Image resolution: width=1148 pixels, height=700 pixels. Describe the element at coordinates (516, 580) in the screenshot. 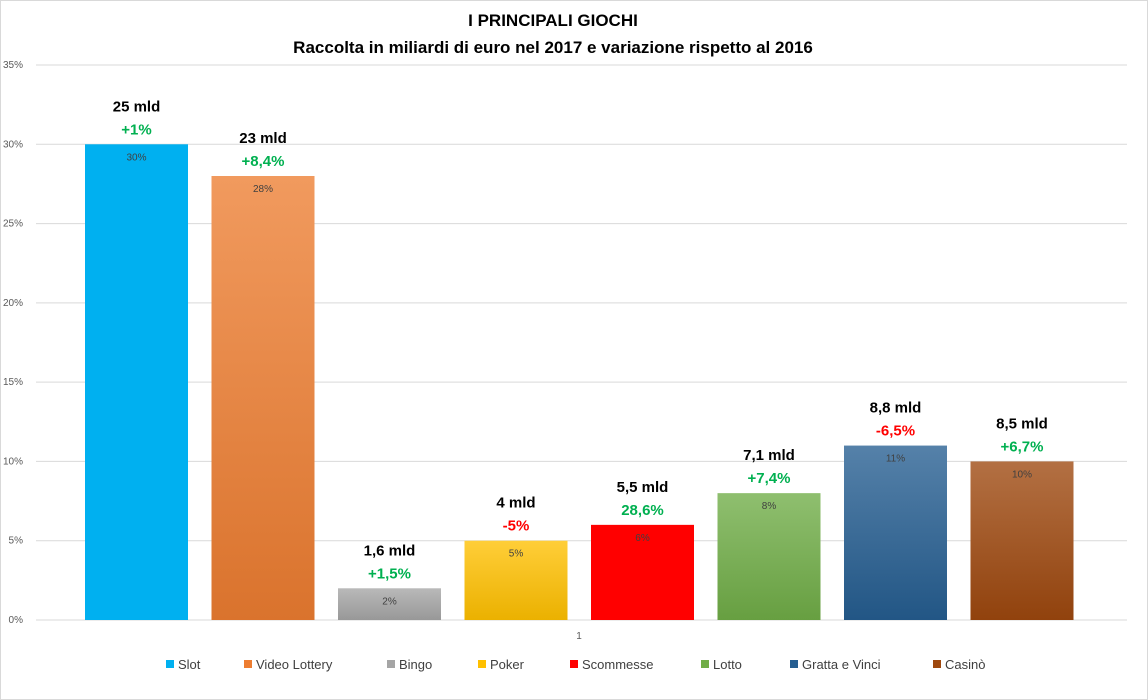

I see `bar-poker` at that location.